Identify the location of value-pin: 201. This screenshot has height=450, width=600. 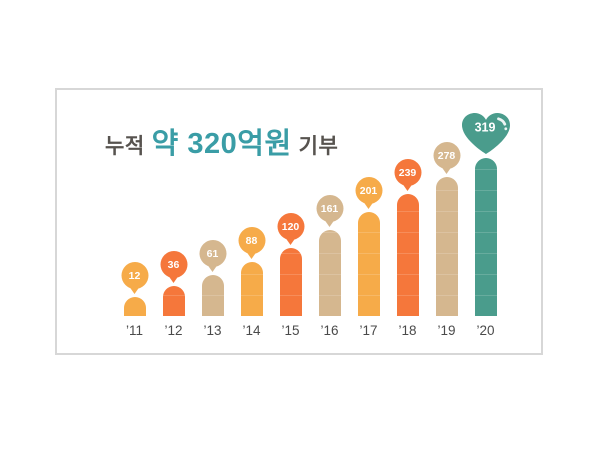
(368, 190).